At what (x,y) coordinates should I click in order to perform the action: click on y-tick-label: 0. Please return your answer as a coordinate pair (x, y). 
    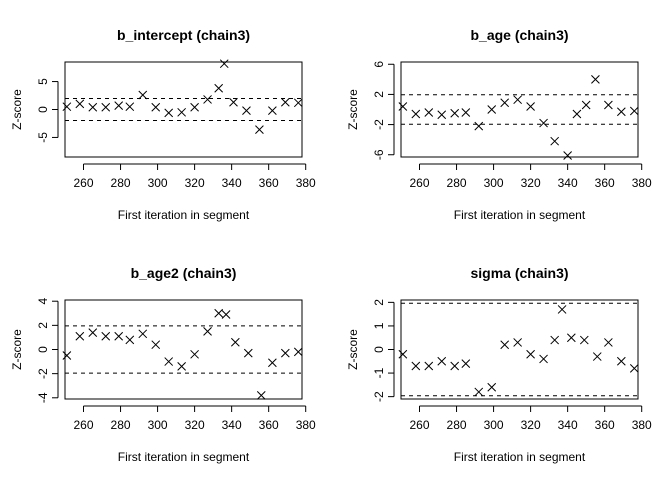
    Looking at the image, I should click on (379, 349).